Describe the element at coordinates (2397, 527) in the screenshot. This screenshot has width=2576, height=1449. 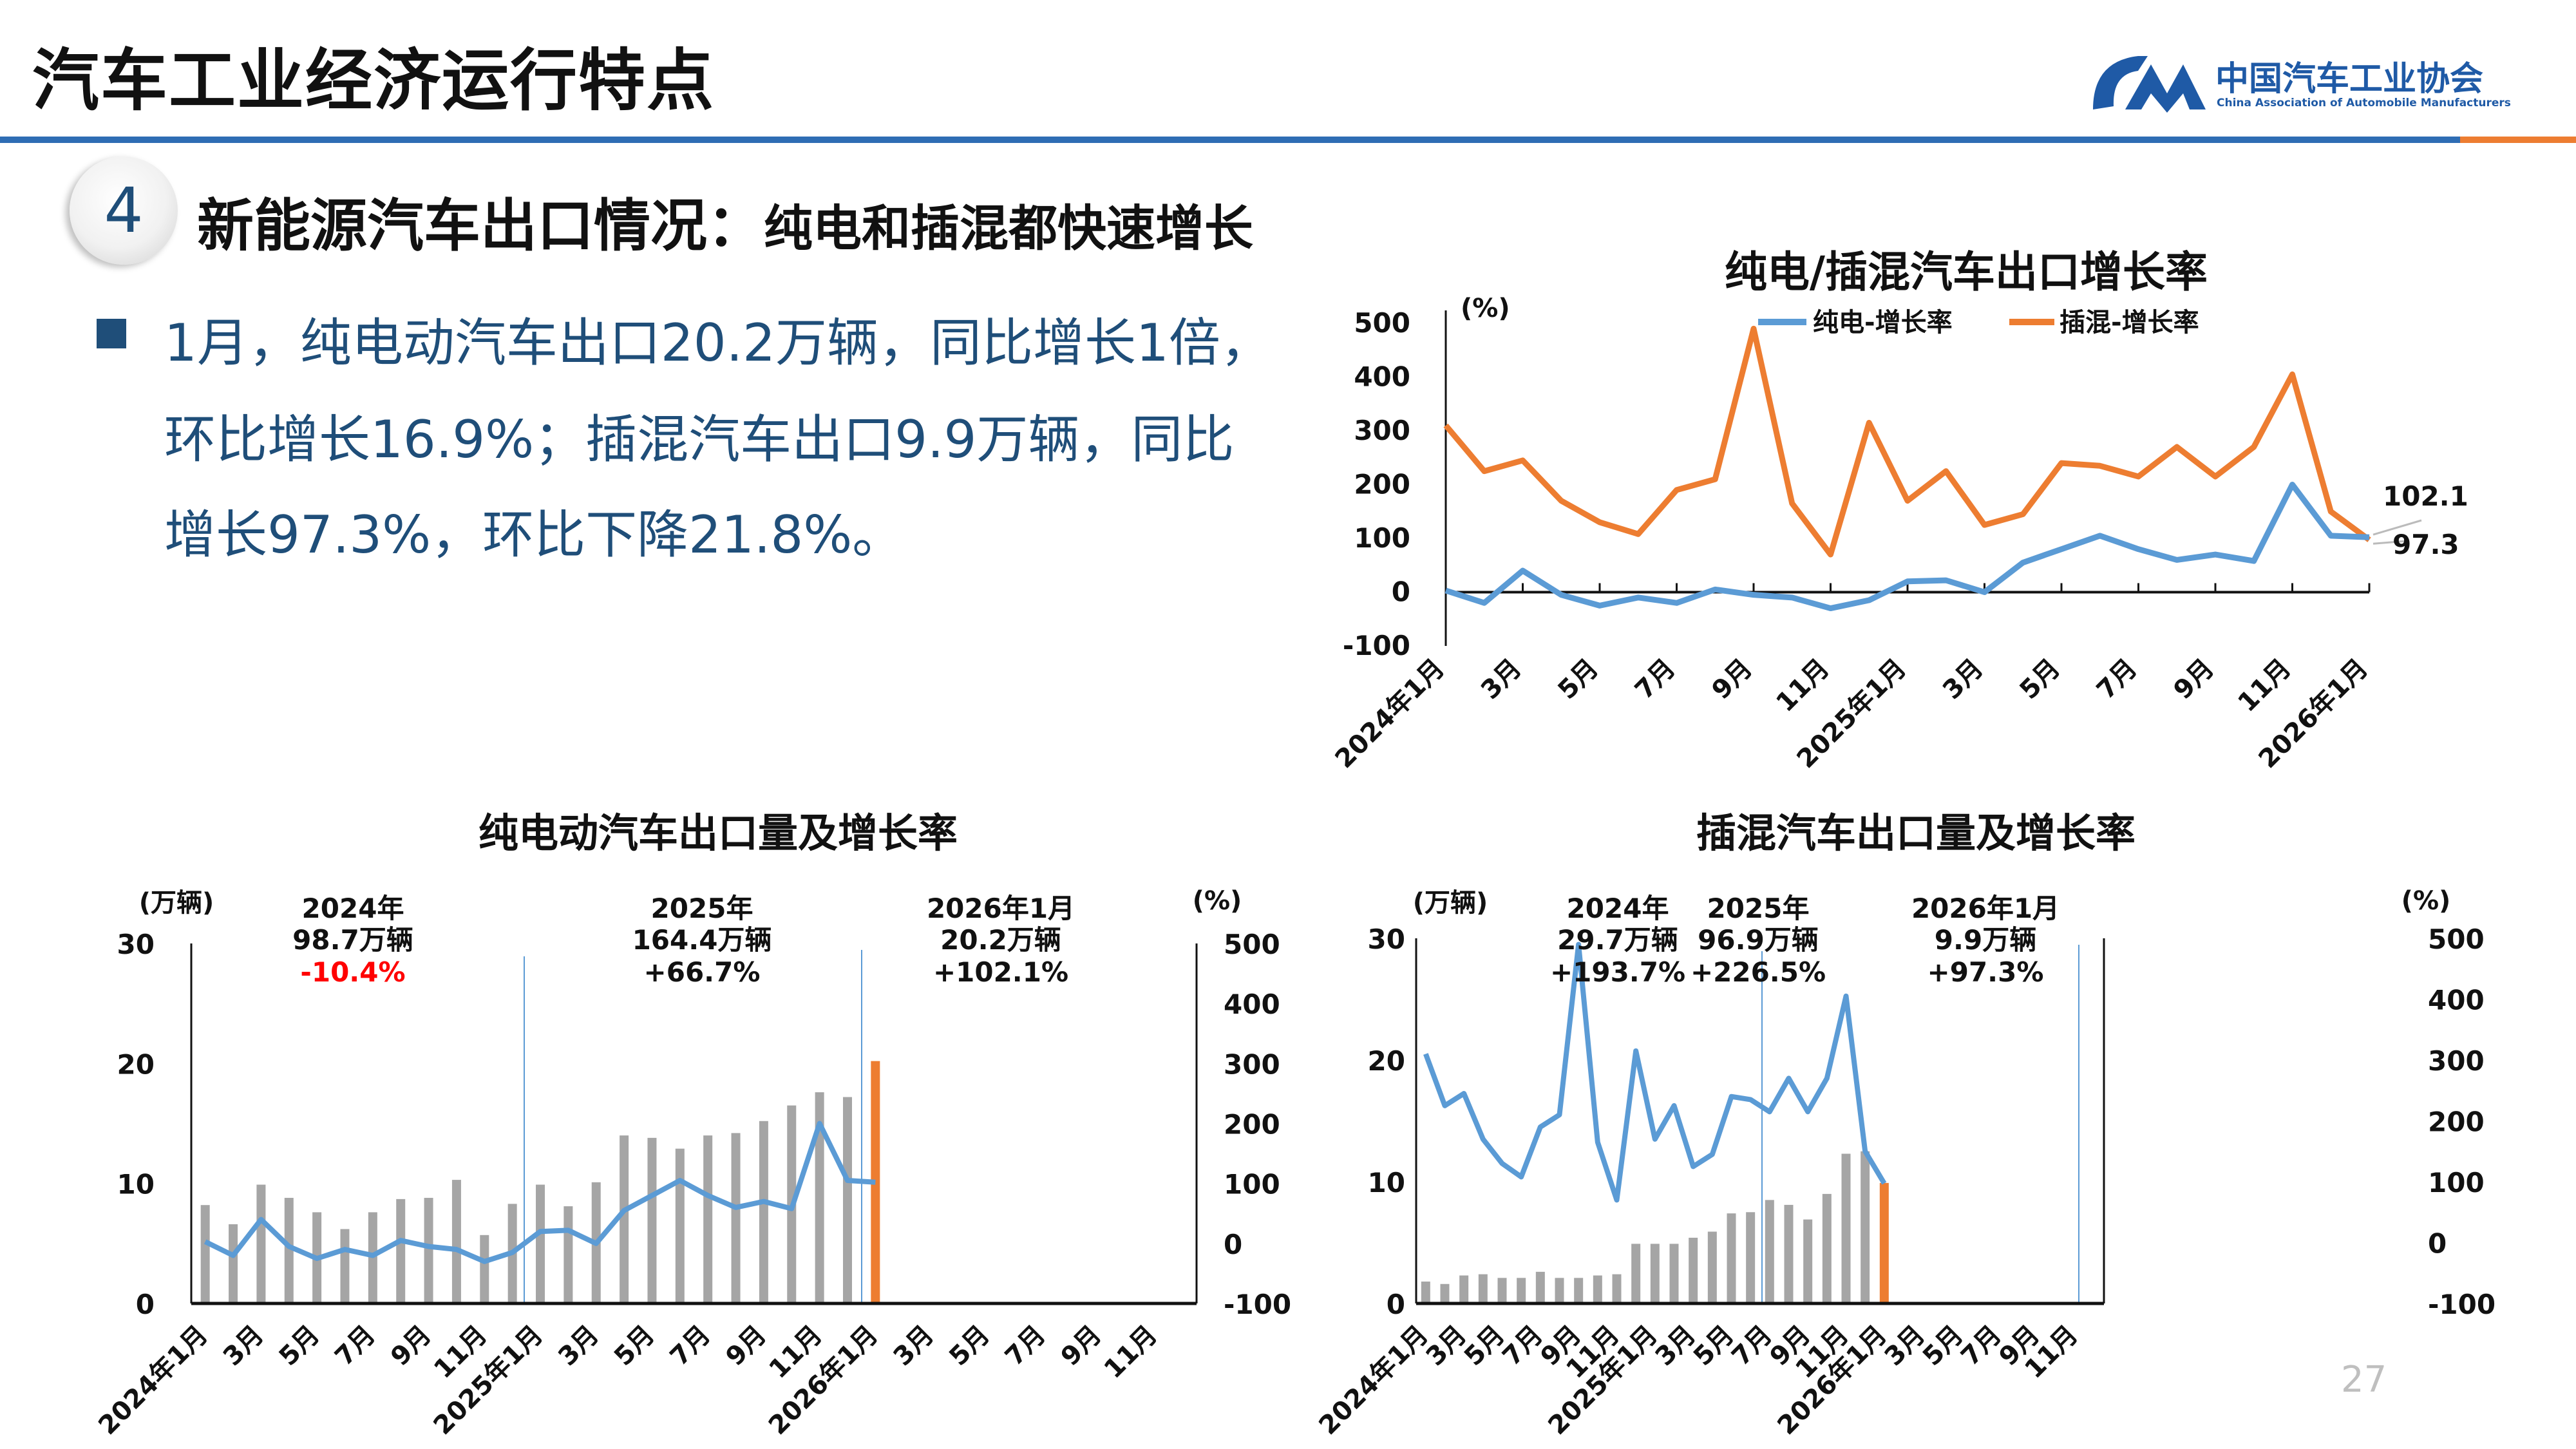
I see `data-label-leader` at that location.